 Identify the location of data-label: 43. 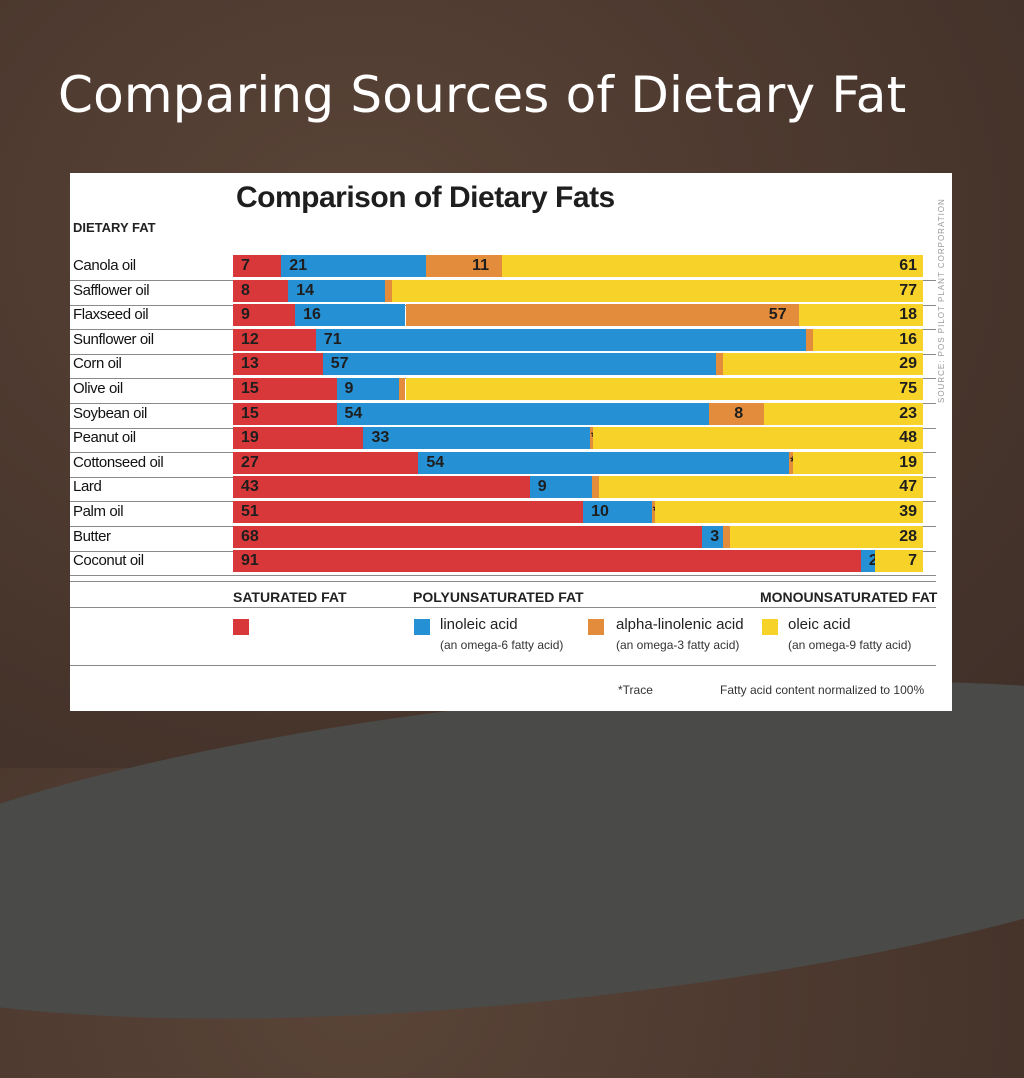
(250, 487).